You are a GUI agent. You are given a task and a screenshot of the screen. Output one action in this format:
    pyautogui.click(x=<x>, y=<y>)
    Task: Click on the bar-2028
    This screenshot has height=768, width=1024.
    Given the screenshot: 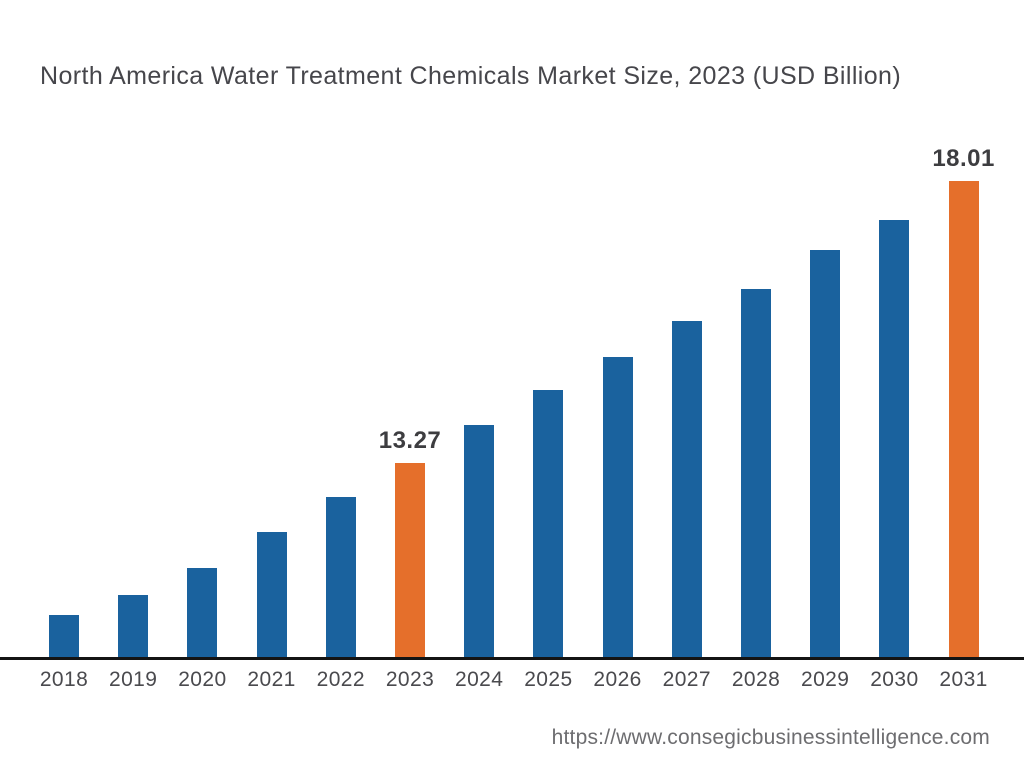 What is the action you would take?
    pyautogui.click(x=756, y=473)
    